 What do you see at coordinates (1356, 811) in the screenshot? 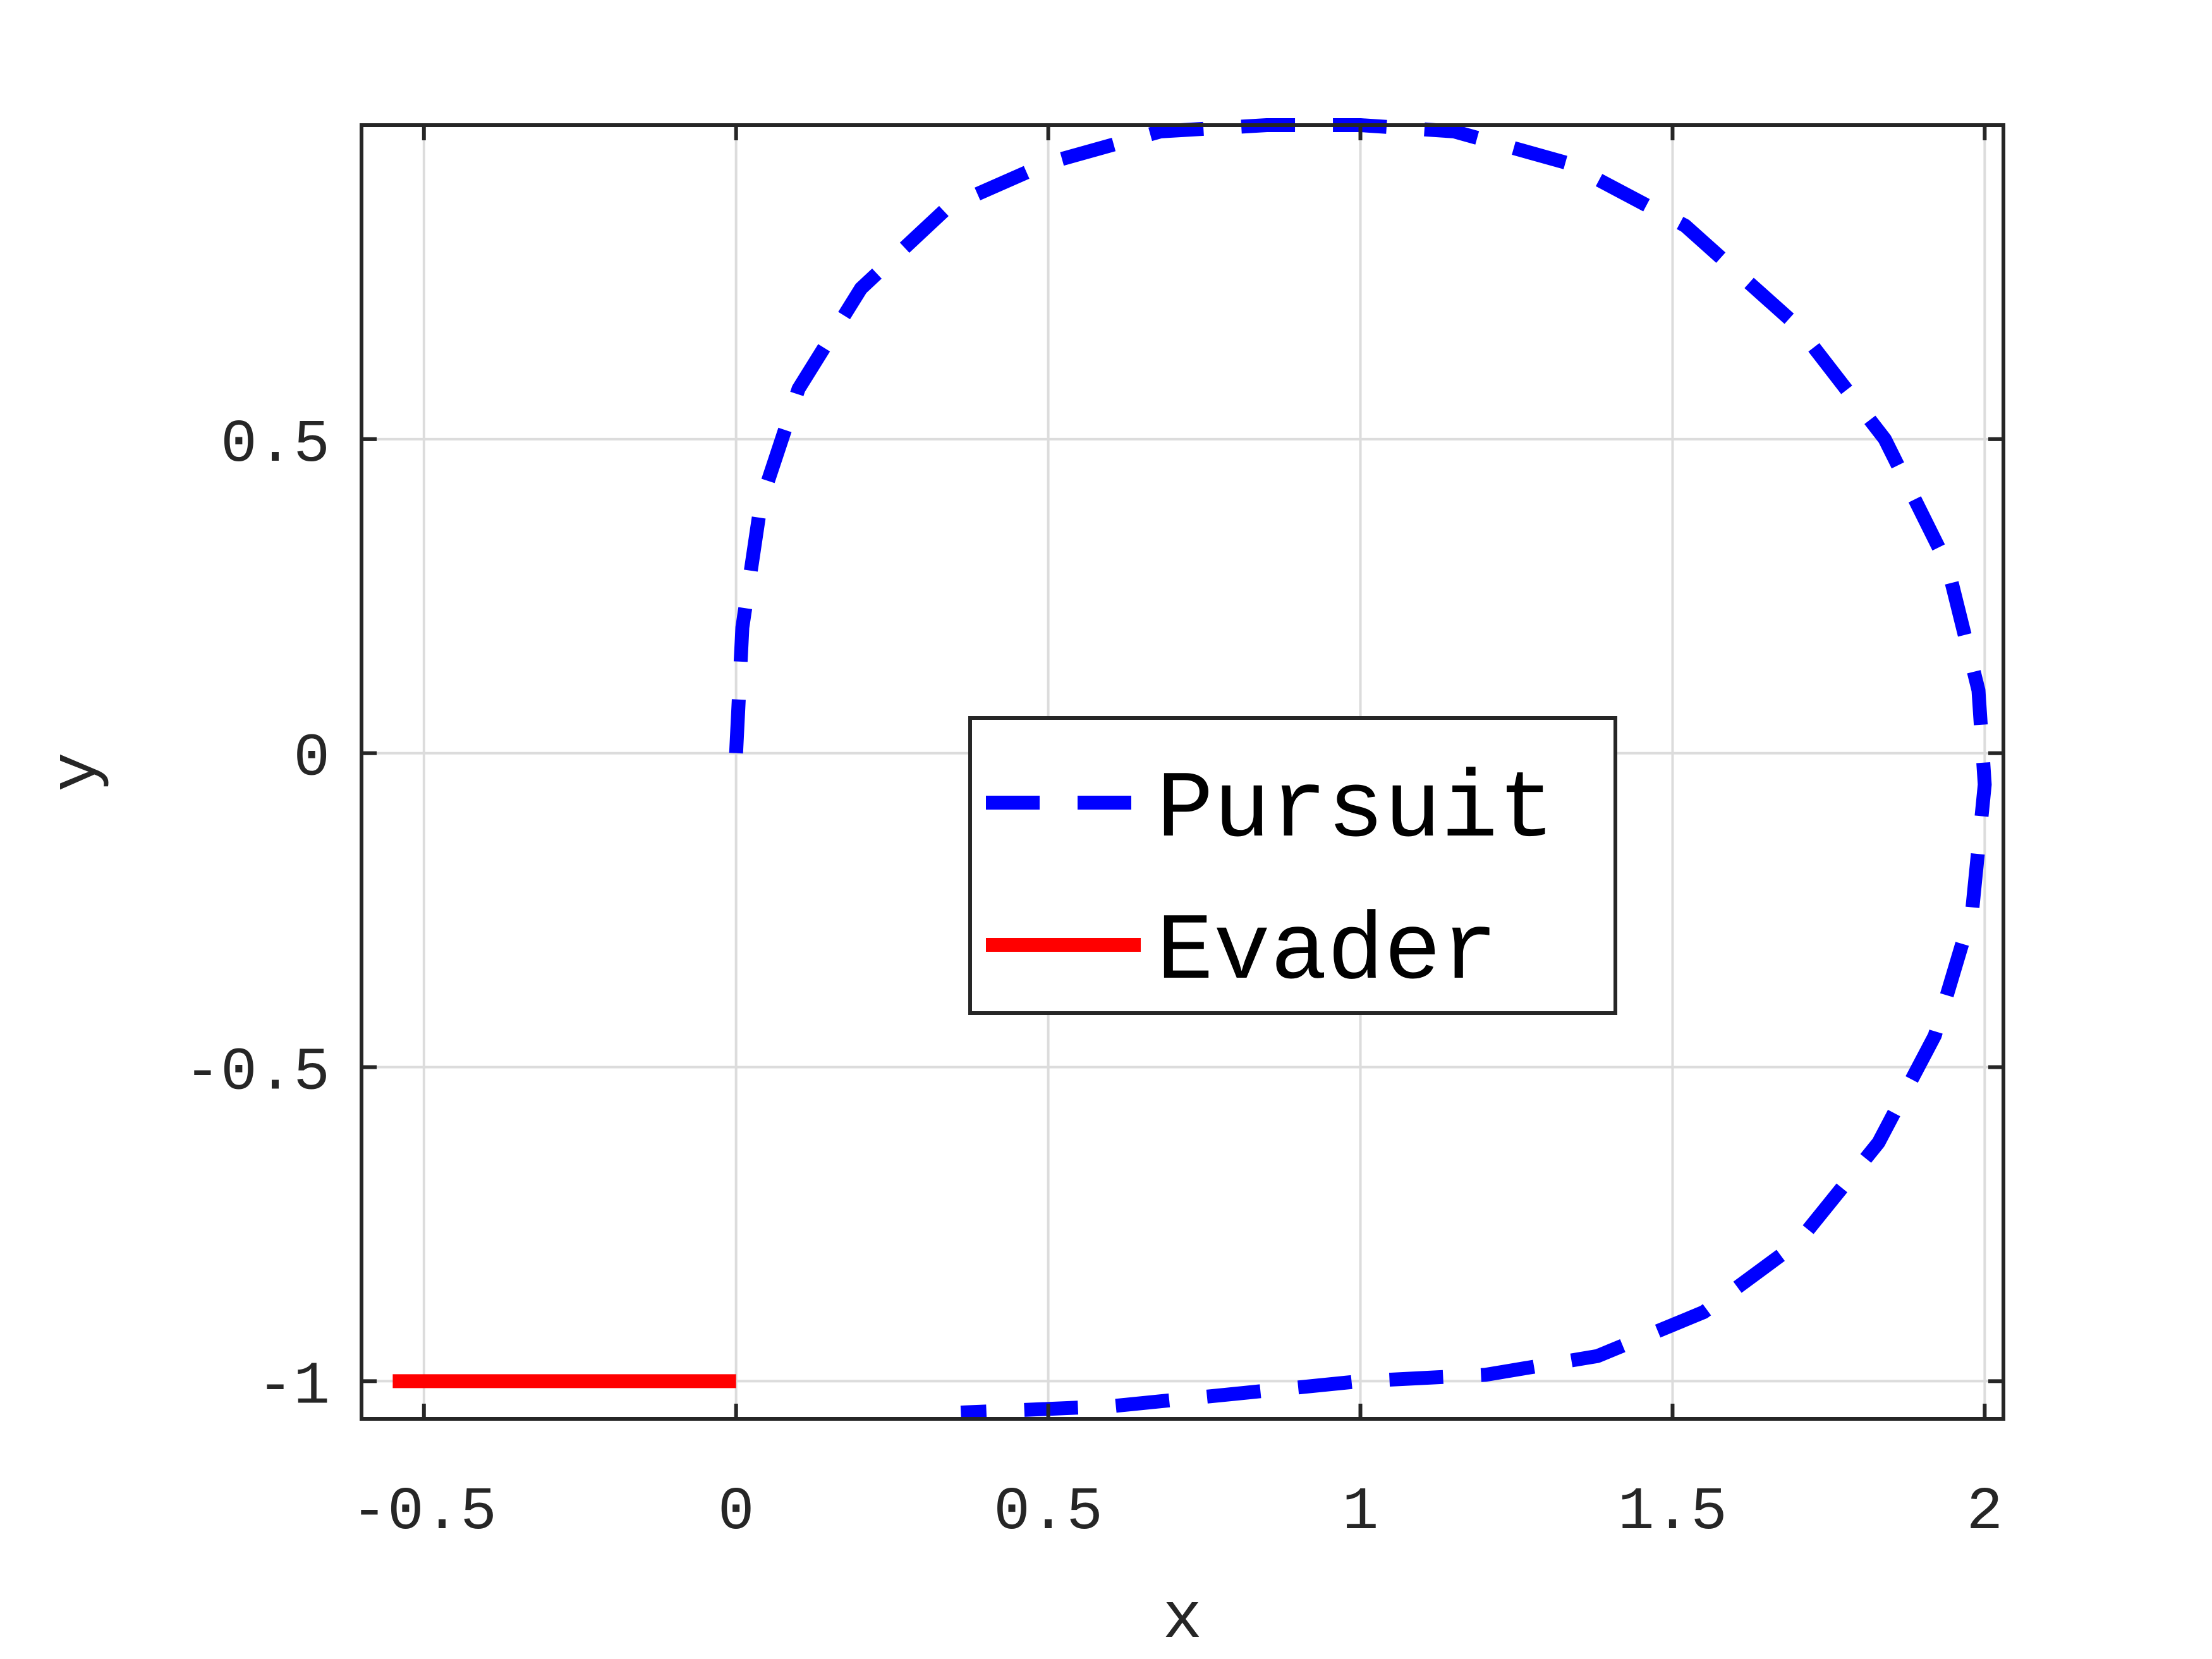
I see `legend-label-pursuit: Pursuit` at bounding box center [1356, 811].